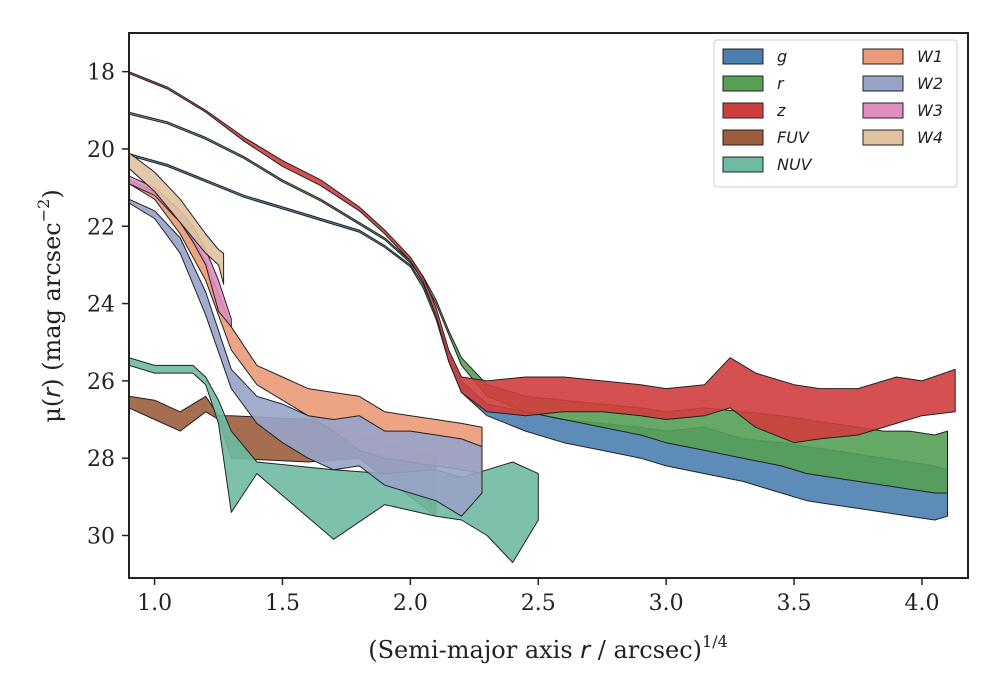 The image size is (1000, 700). What do you see at coordinates (101, 536) in the screenshot?
I see `y-tick-label: 30` at bounding box center [101, 536].